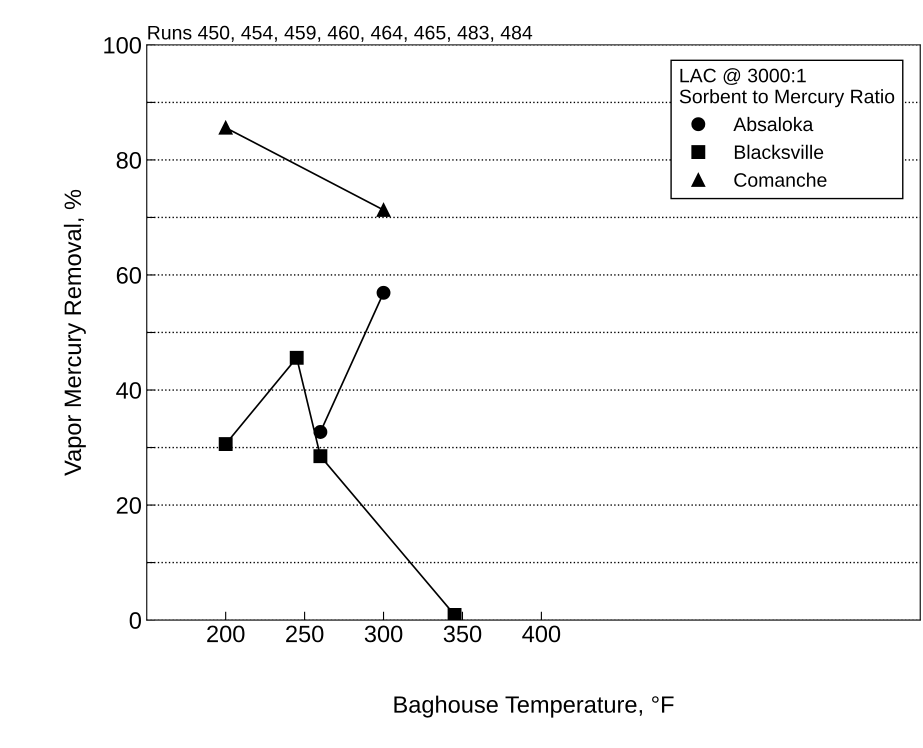 The image size is (923, 748). I want to click on x-tick-label: 200, so click(225, 634).